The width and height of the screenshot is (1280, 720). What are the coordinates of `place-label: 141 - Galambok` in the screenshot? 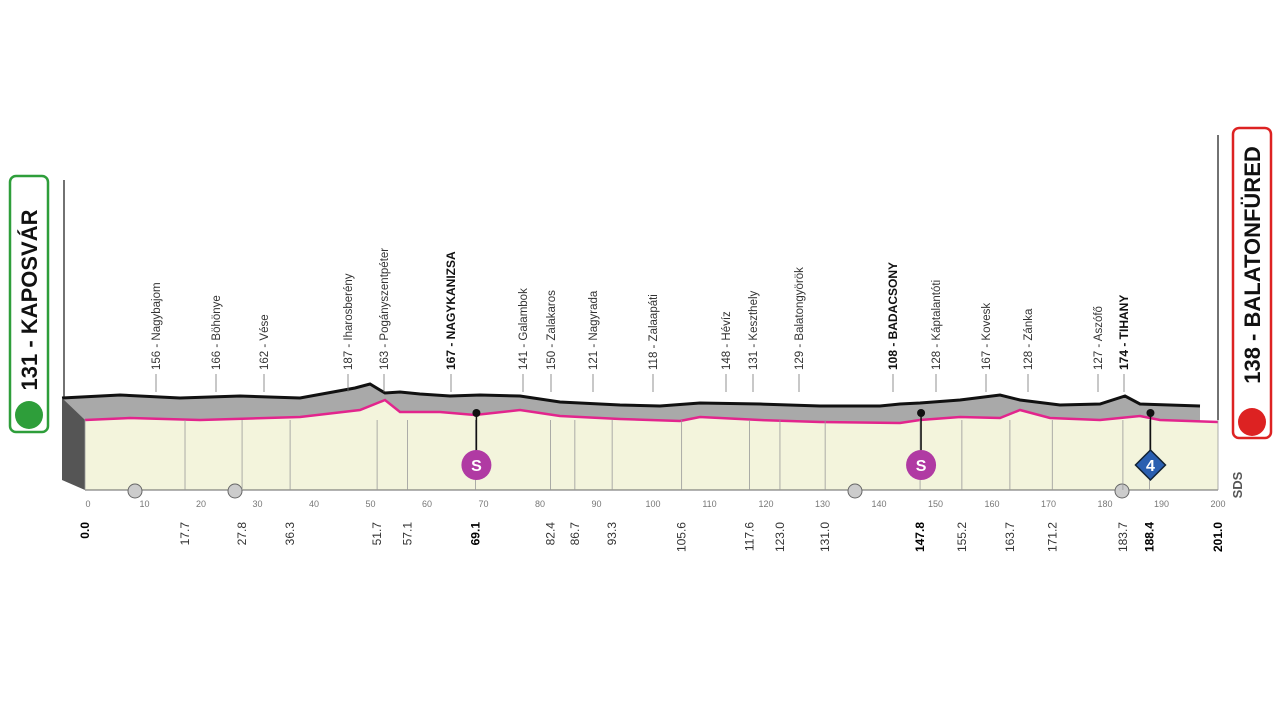 It's located at (524, 329).